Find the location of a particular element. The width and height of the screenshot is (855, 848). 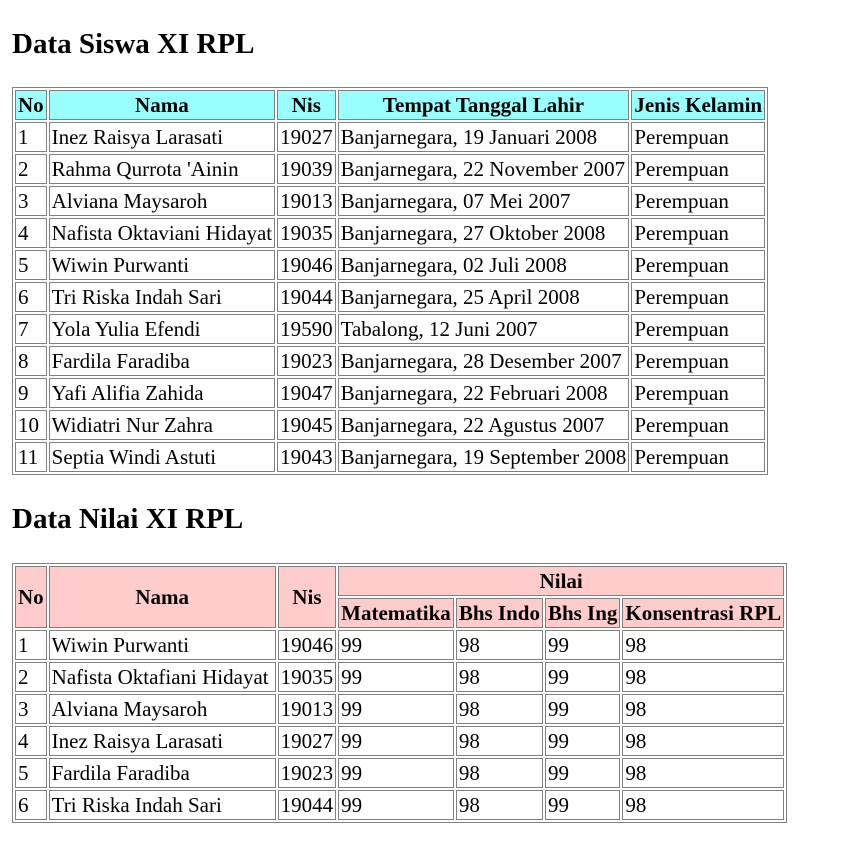

header-ttl: Tempat Tanggal Lahir is located at coordinates (483, 105).